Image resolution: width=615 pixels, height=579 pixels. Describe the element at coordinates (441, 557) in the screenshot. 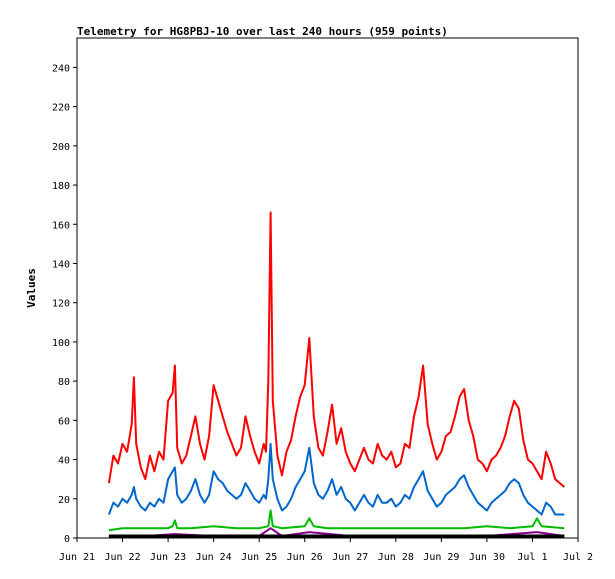

I see `x-tick-label: Jun 29` at that location.